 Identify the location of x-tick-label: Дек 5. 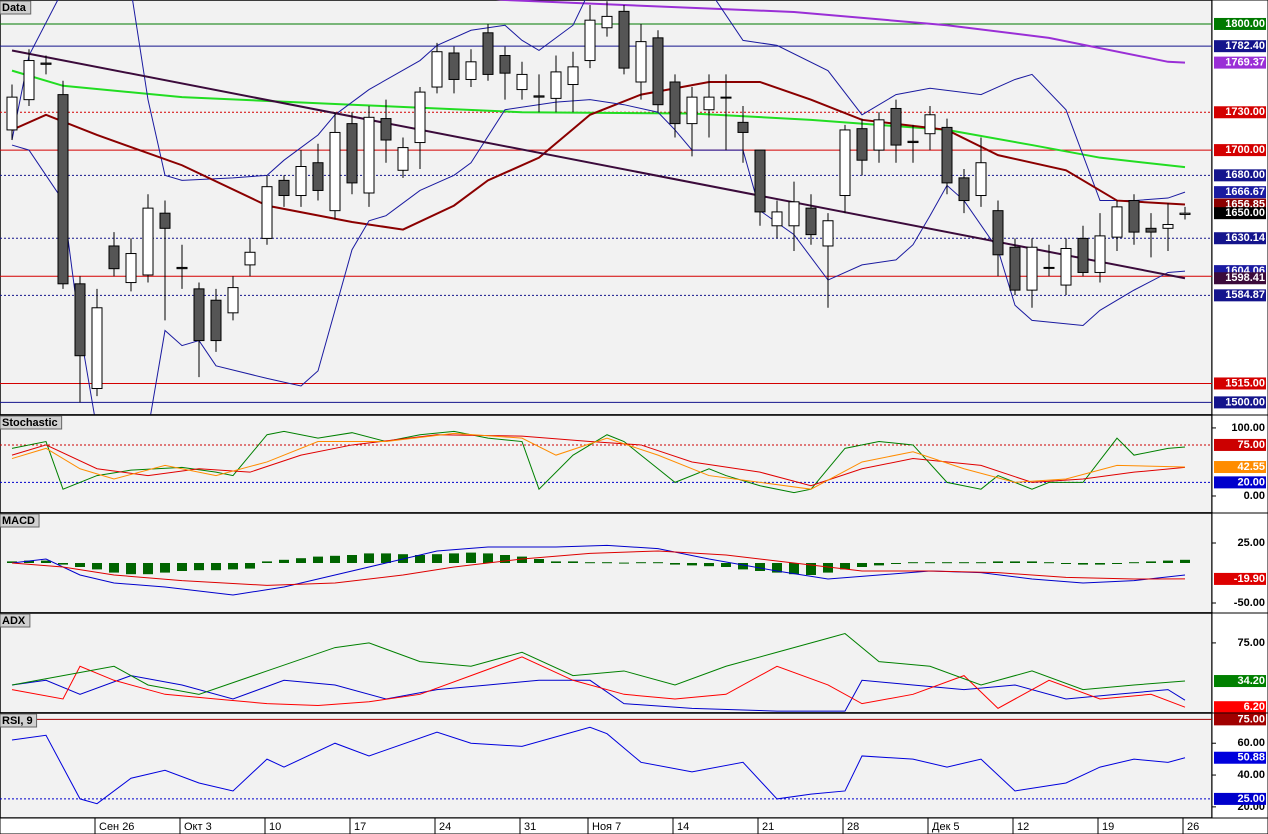
(946, 827).